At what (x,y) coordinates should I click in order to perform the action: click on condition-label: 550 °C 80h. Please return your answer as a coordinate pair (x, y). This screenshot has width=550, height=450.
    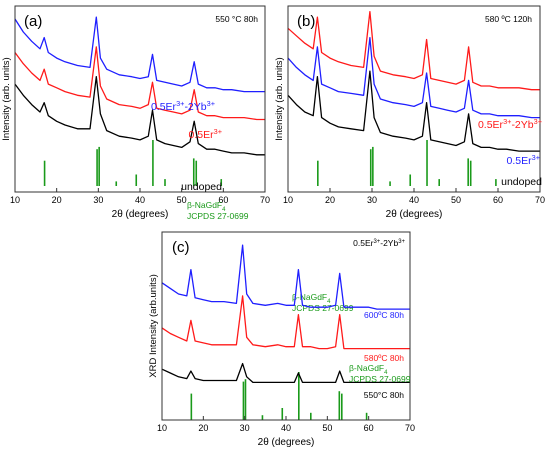
    Looking at the image, I should click on (236, 19).